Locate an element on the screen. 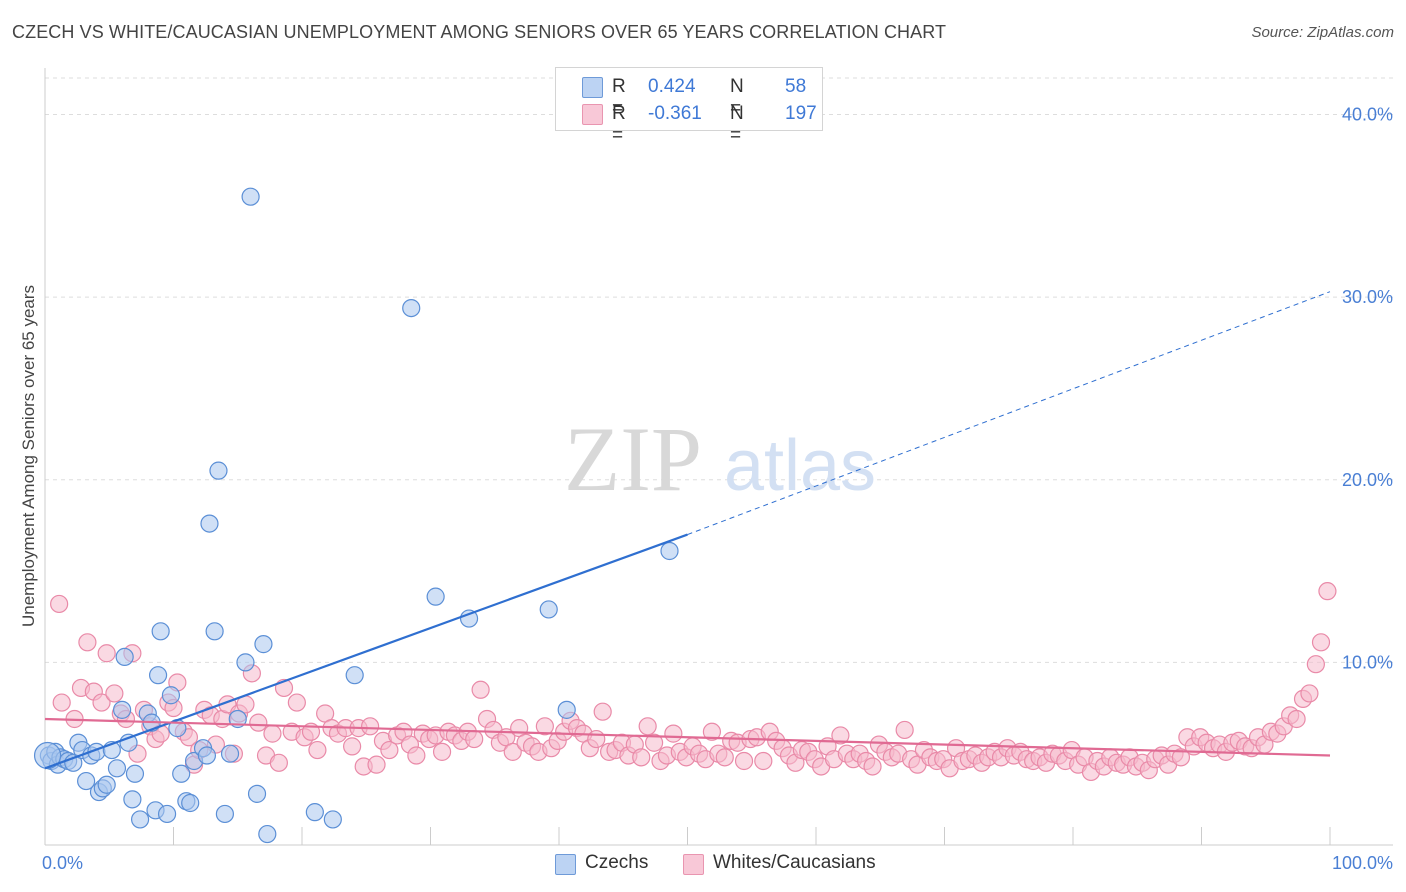  n-value: 197 is located at coordinates (801, 113).